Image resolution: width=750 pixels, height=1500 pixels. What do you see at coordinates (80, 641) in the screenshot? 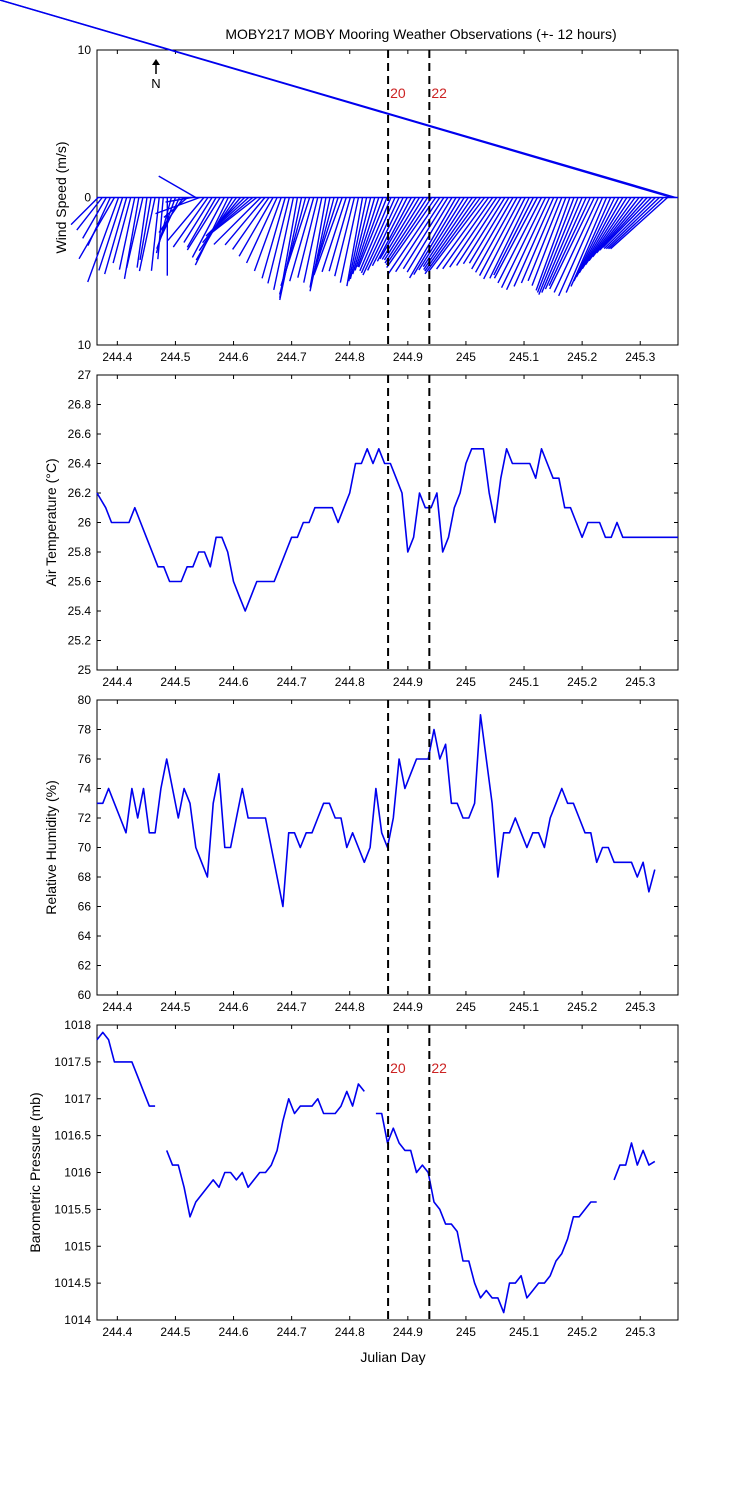
I see `y-tick-label: 25.2` at bounding box center [80, 641].